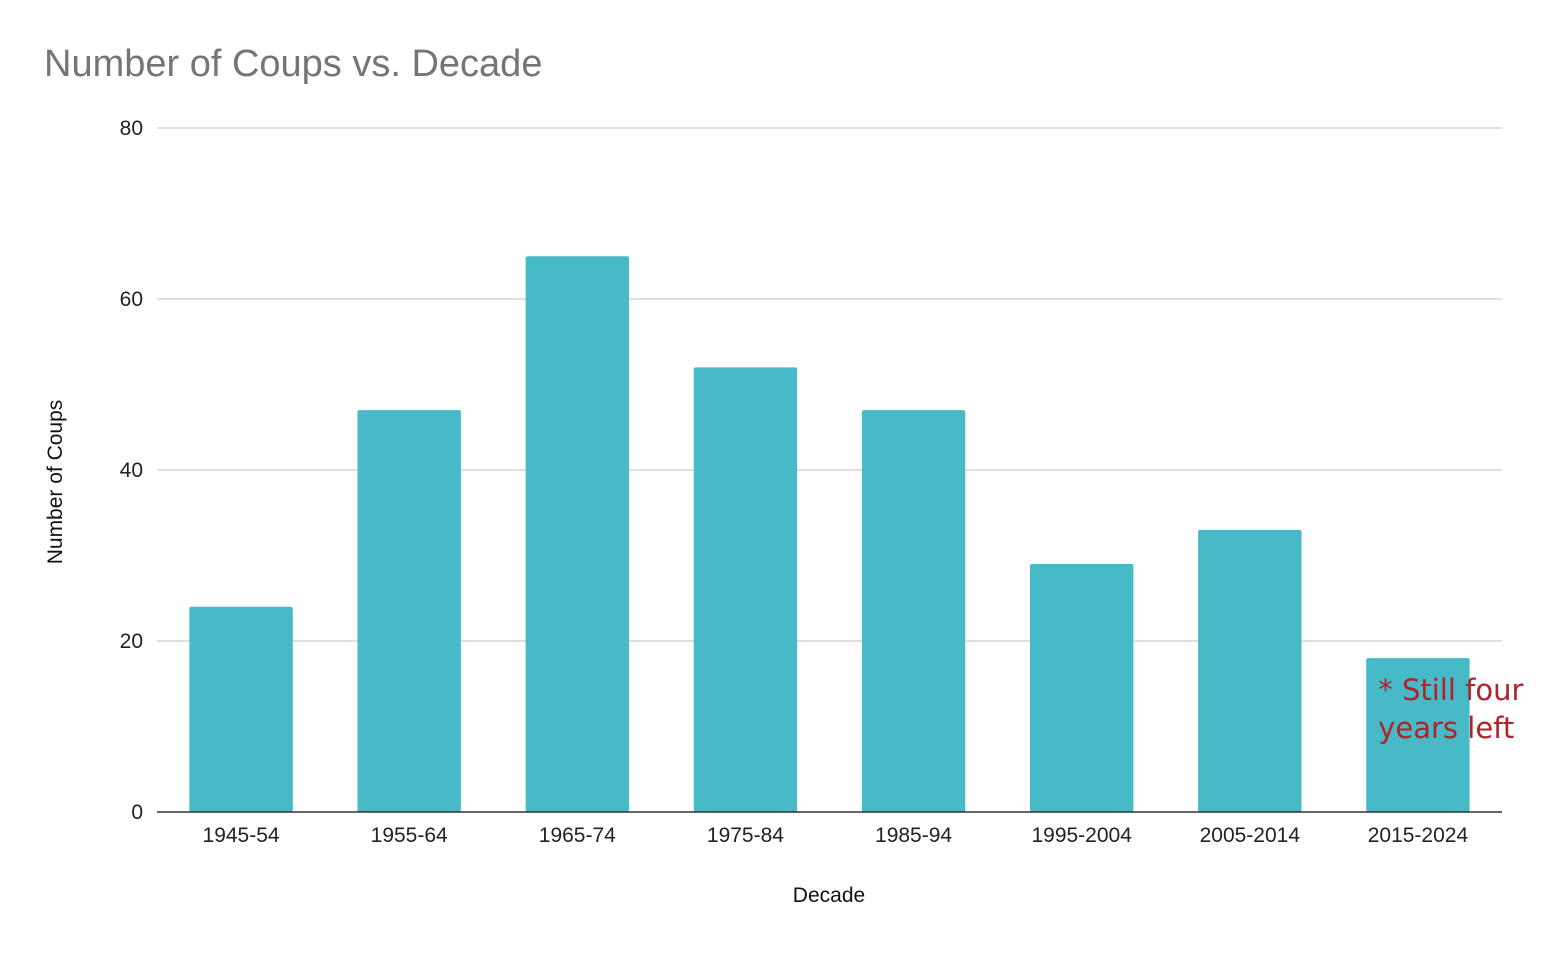 The height and width of the screenshot is (954, 1546). What do you see at coordinates (1250, 835) in the screenshot?
I see `x-tick-label: 2005-2014` at bounding box center [1250, 835].